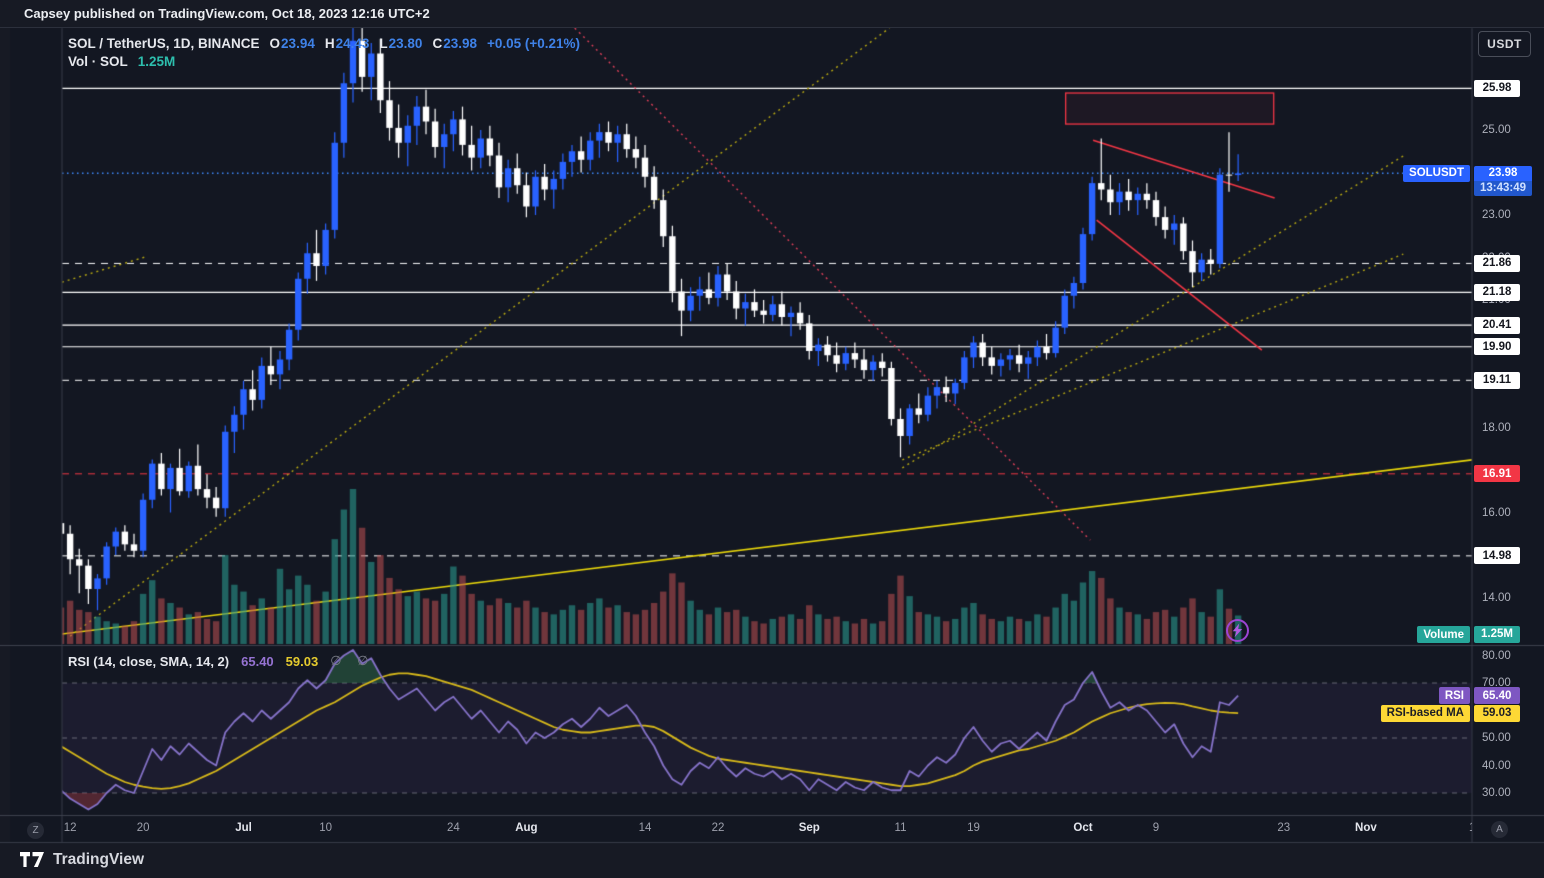 This screenshot has width=1544, height=878. What do you see at coordinates (352, 660) in the screenshot?
I see `rsi-empty-slots: ∅ ∅` at bounding box center [352, 660].